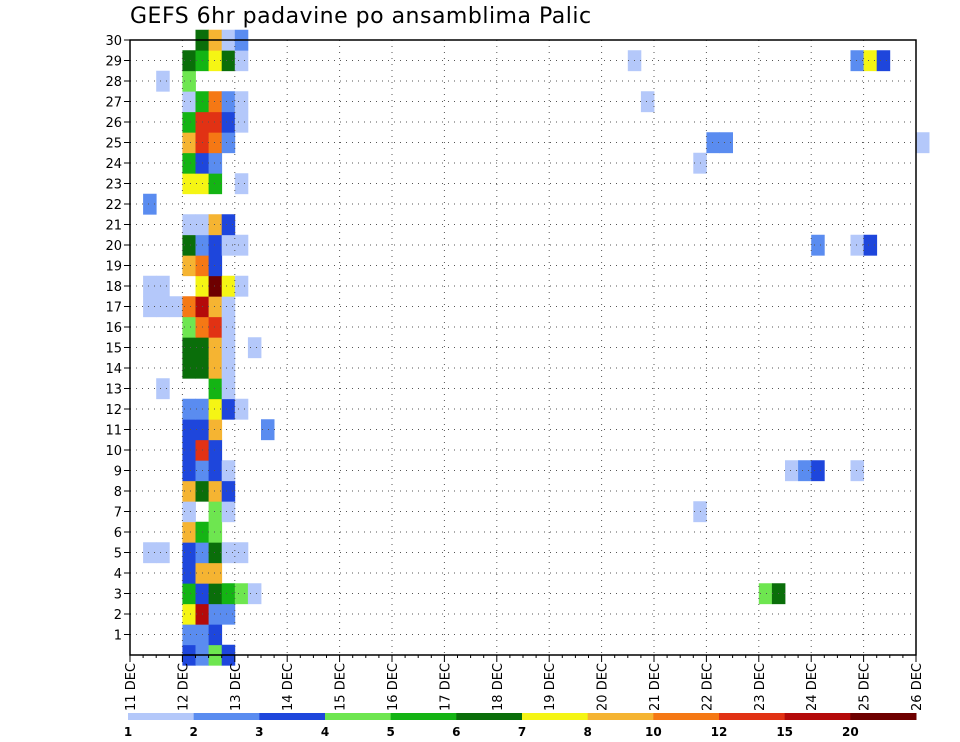 Image resolution: width=960 pixels, height=742 pixels. Describe the element at coordinates (550, 687) in the screenshot. I see `x-tick-label: 19 DEC` at that location.